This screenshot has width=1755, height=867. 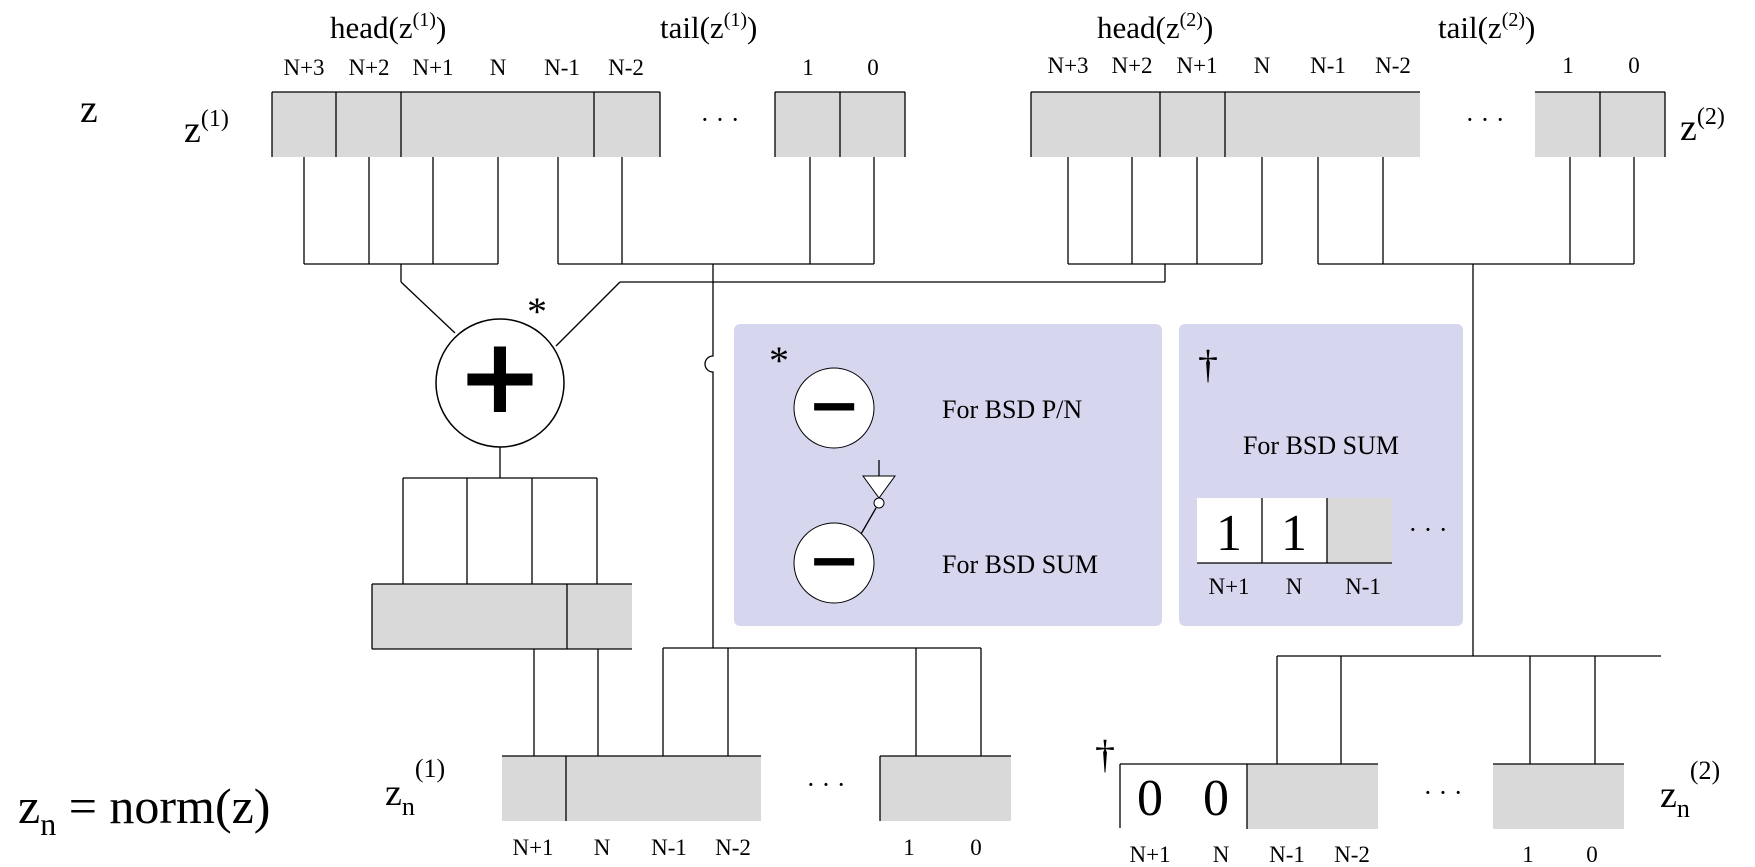 What do you see at coordinates (756, 788) in the screenshot?
I see `zn1-register` at bounding box center [756, 788].